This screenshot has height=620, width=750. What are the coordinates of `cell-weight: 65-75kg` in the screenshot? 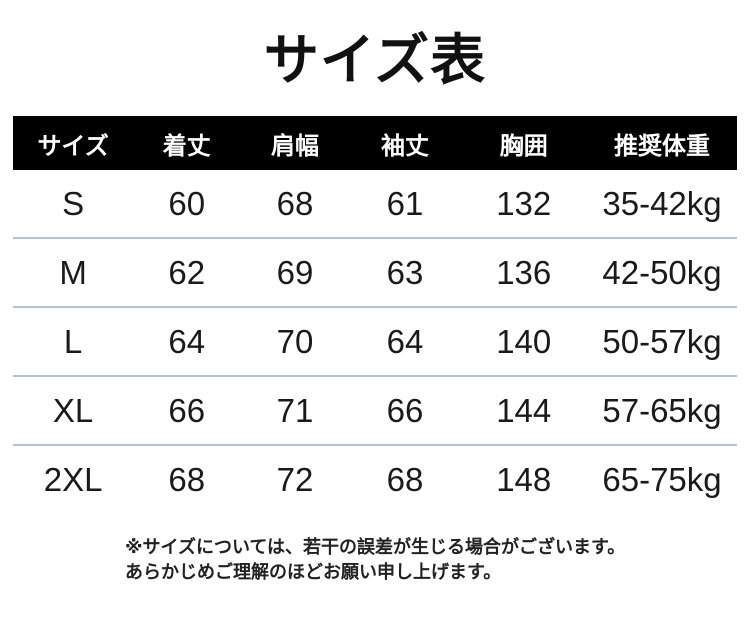 It's located at (662, 479).